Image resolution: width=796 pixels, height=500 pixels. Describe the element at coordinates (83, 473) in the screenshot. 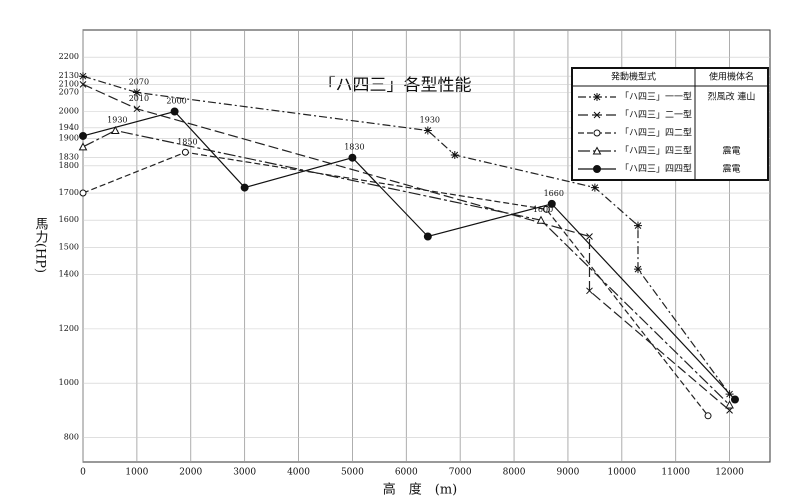

I see `x-tick-label: 0` at that location.